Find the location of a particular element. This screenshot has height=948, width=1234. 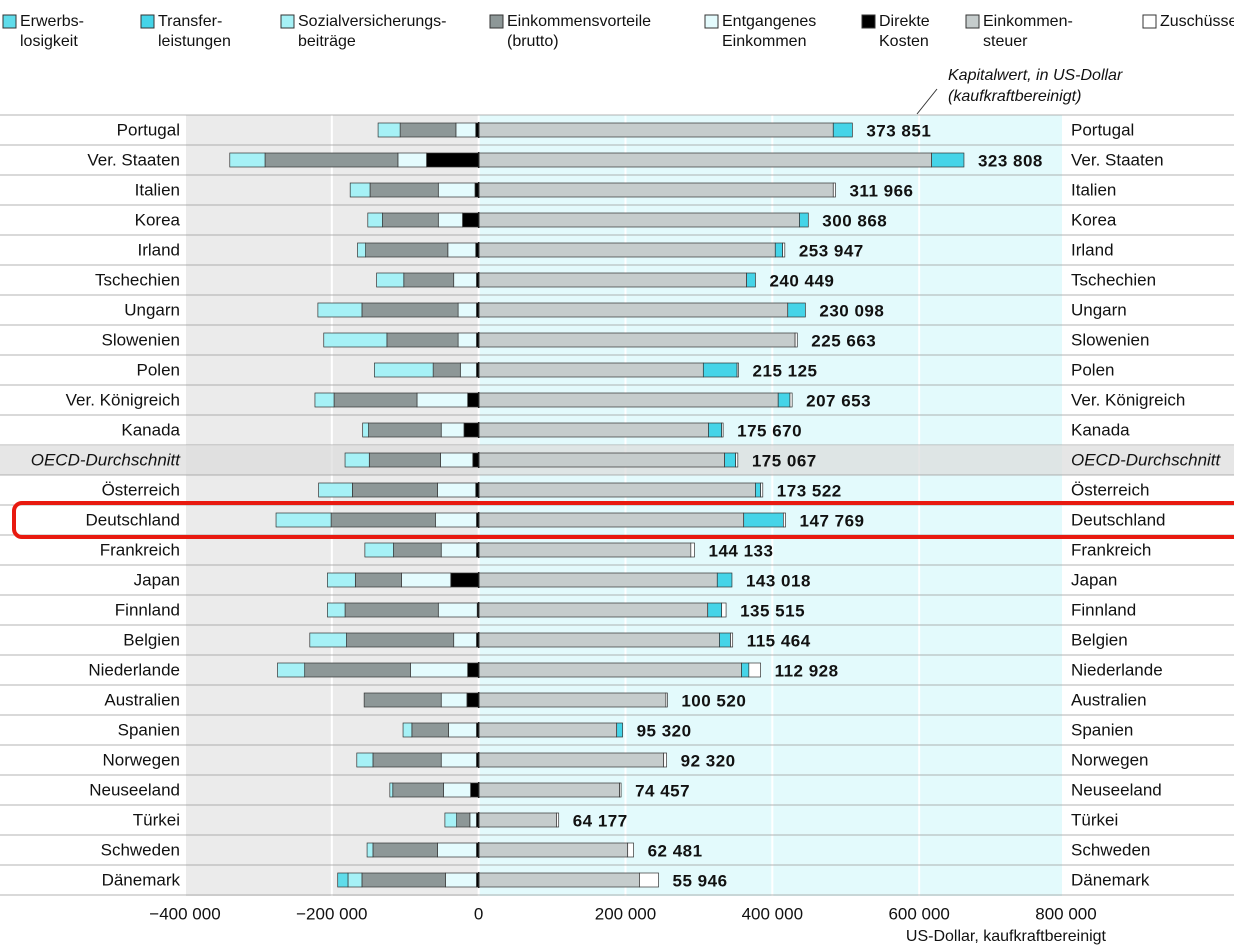

net-value-label: 253 947 is located at coordinates (831, 250).